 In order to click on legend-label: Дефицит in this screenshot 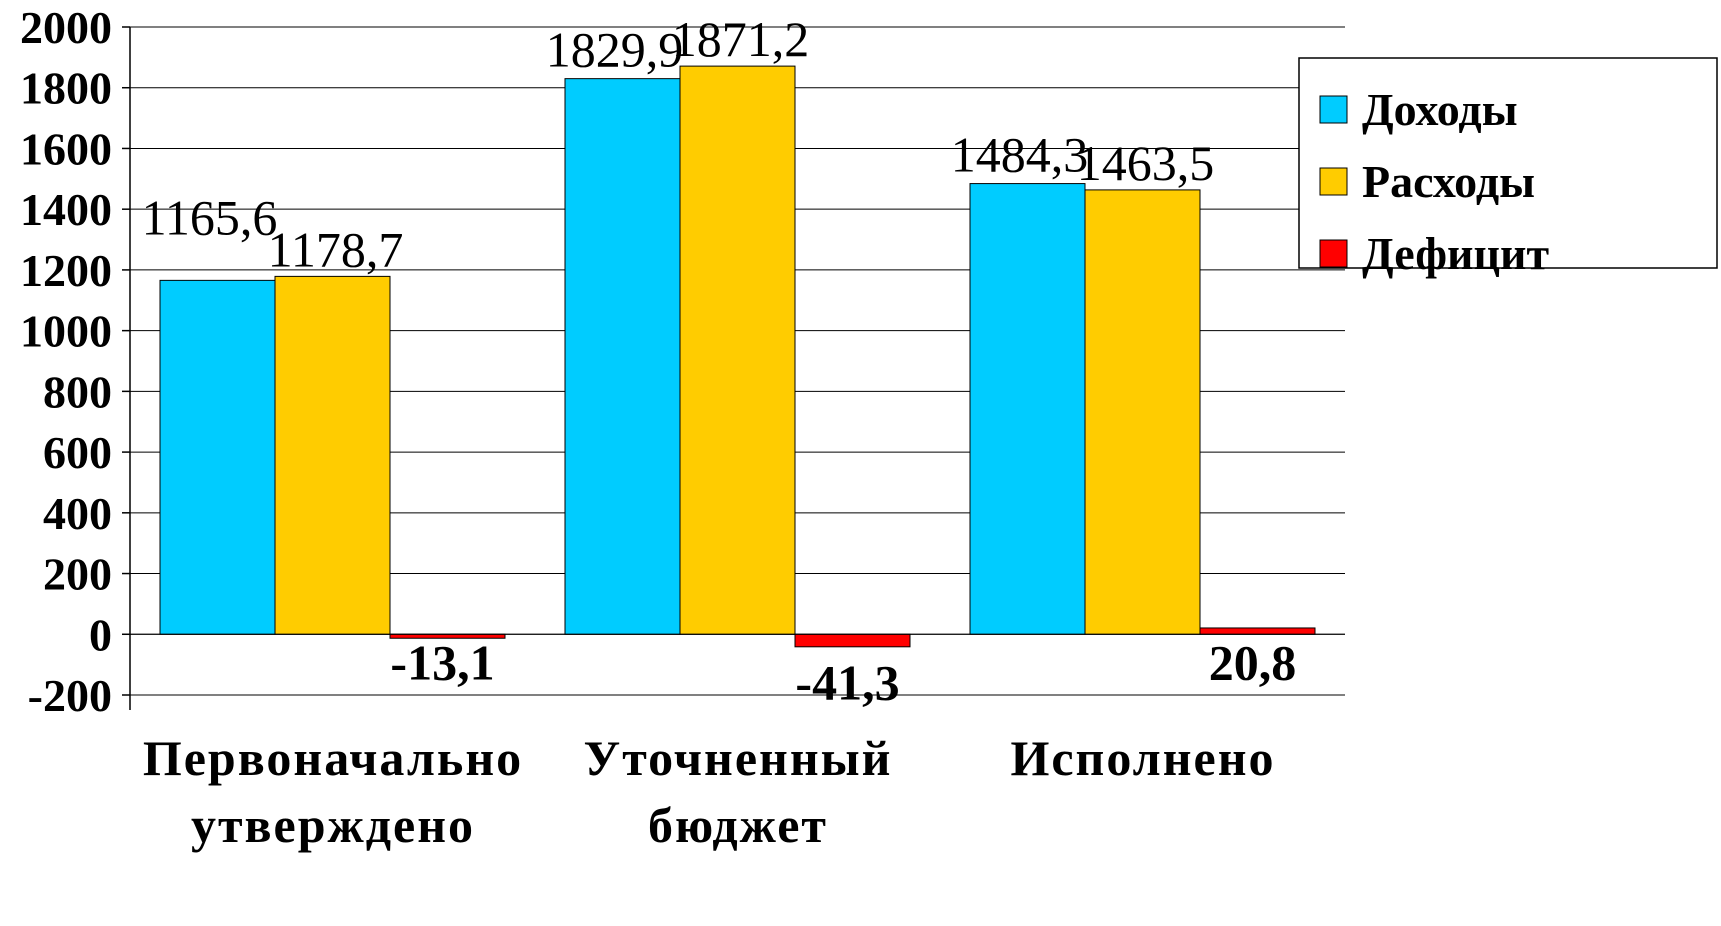, I will do `click(1456, 253)`.